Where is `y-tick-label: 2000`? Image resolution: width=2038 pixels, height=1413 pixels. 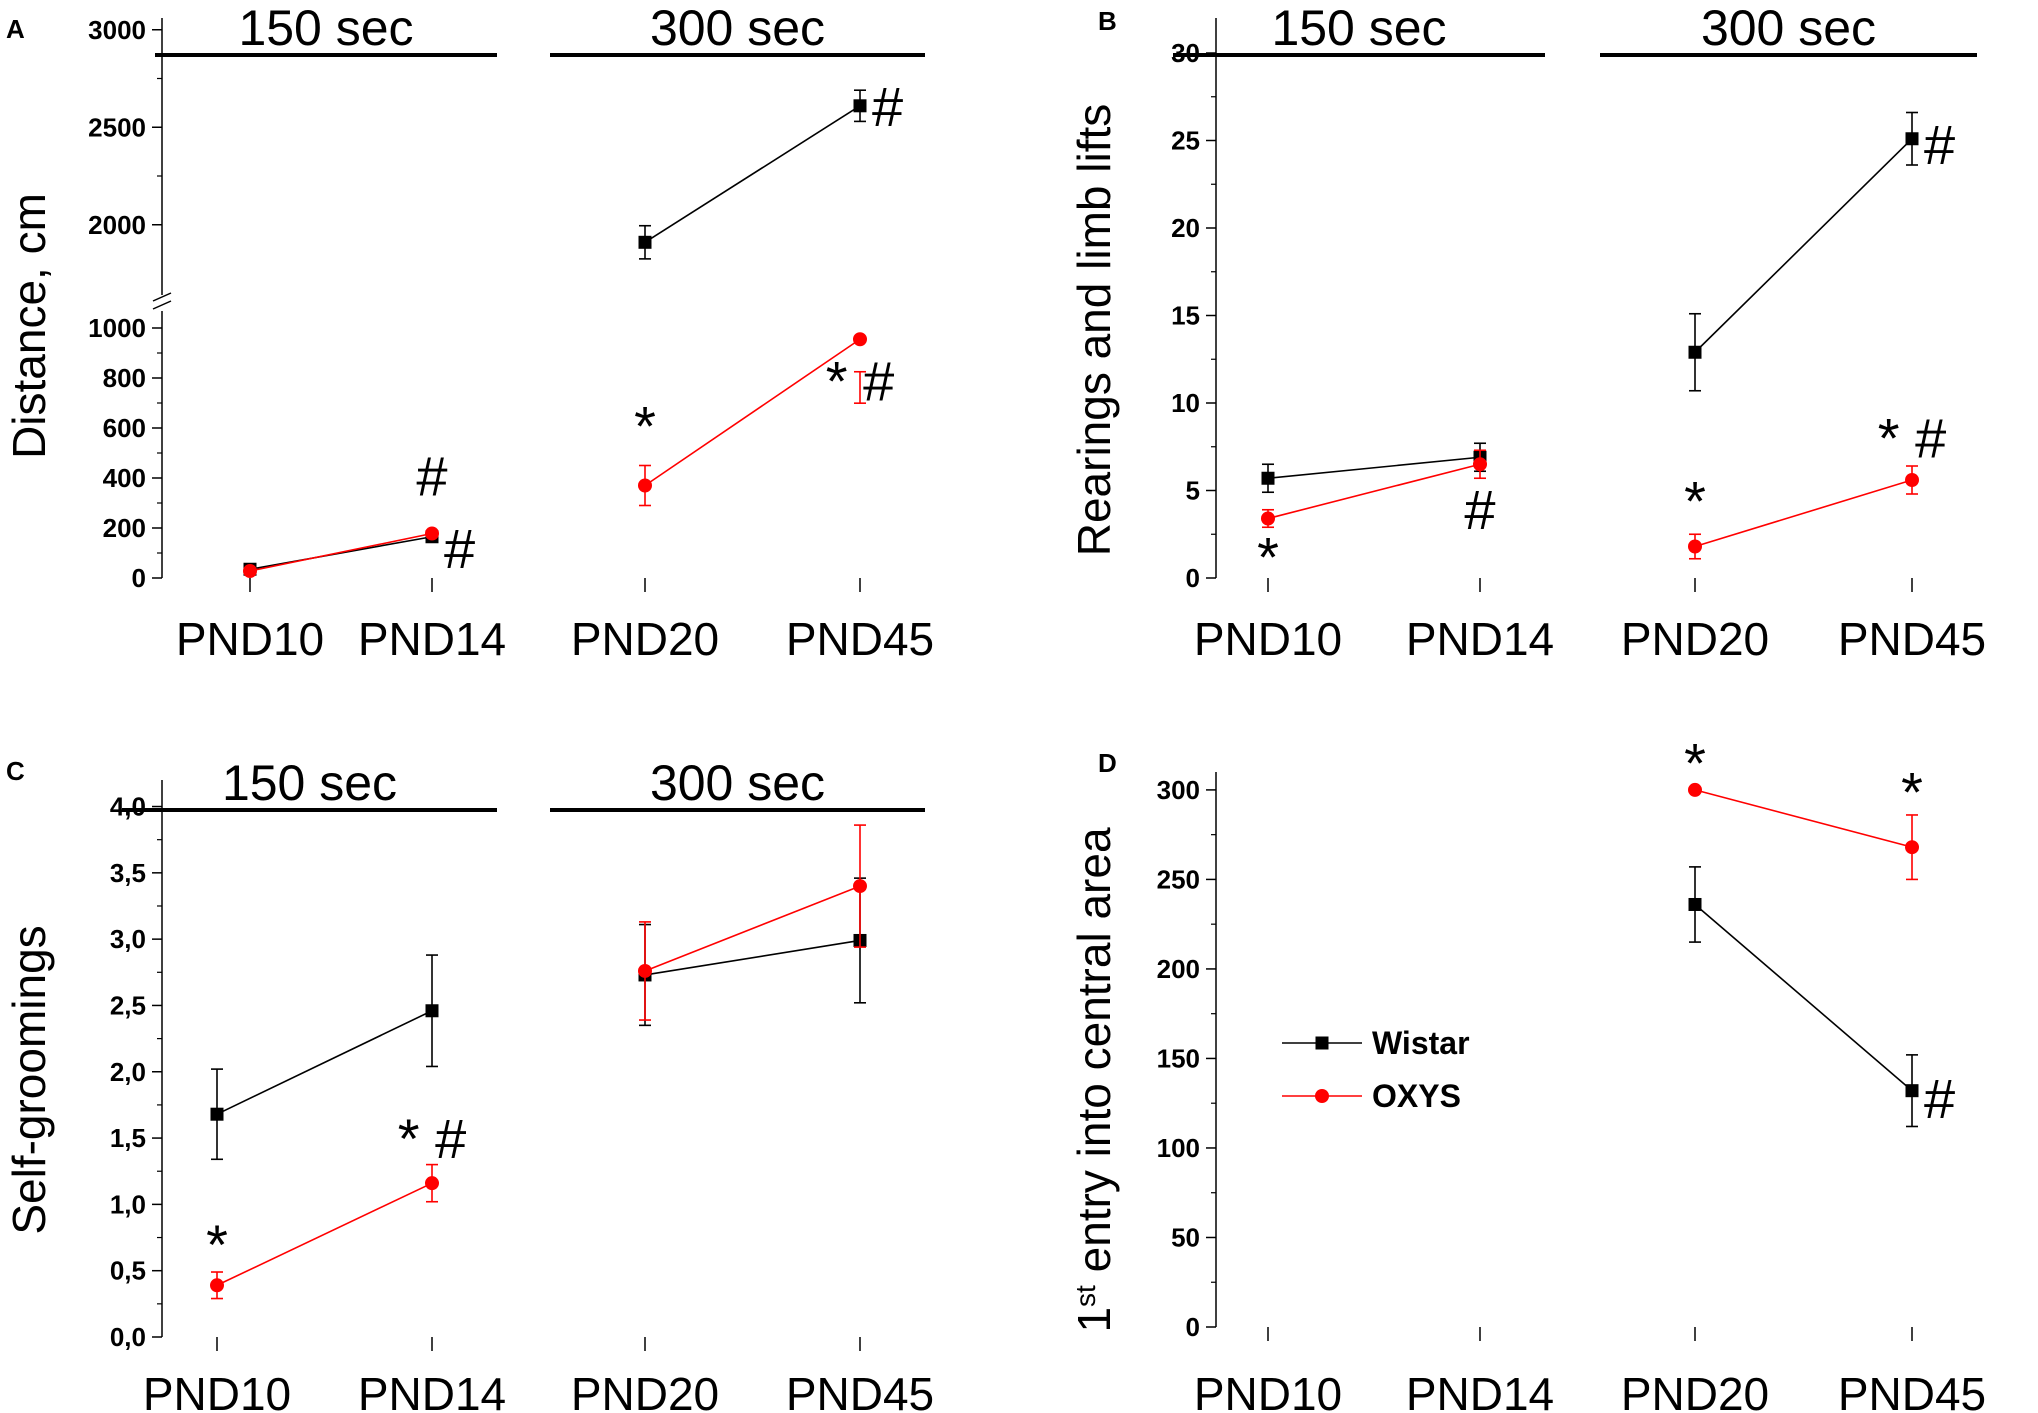 y-tick-label: 2000 is located at coordinates (117, 225).